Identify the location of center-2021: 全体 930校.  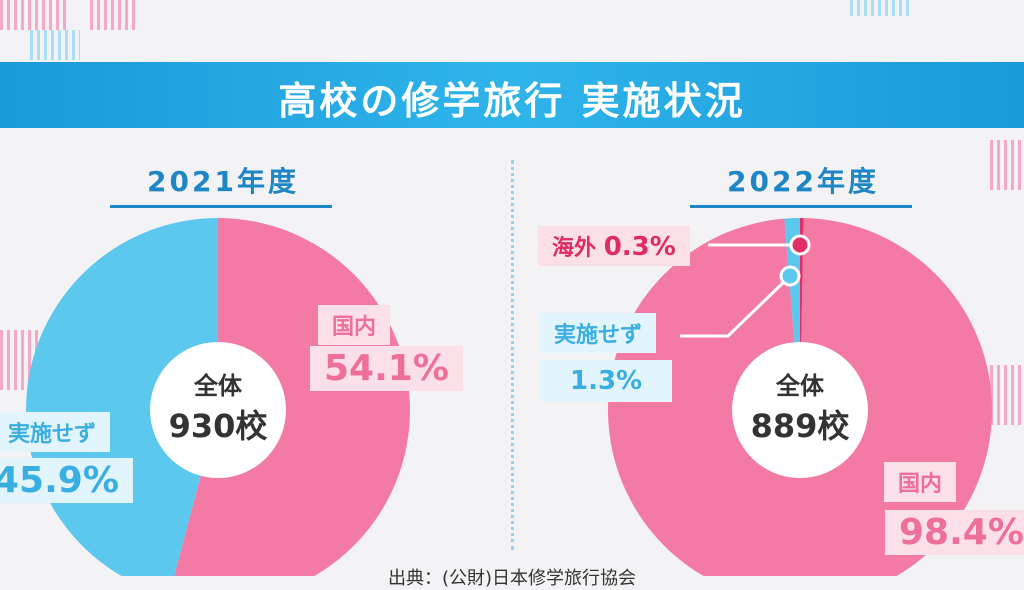
(218, 406).